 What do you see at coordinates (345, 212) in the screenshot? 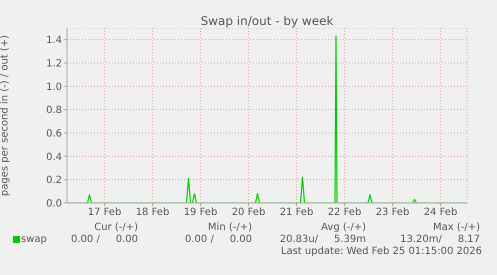
I see `x-tick-label: 22 Feb` at bounding box center [345, 212].